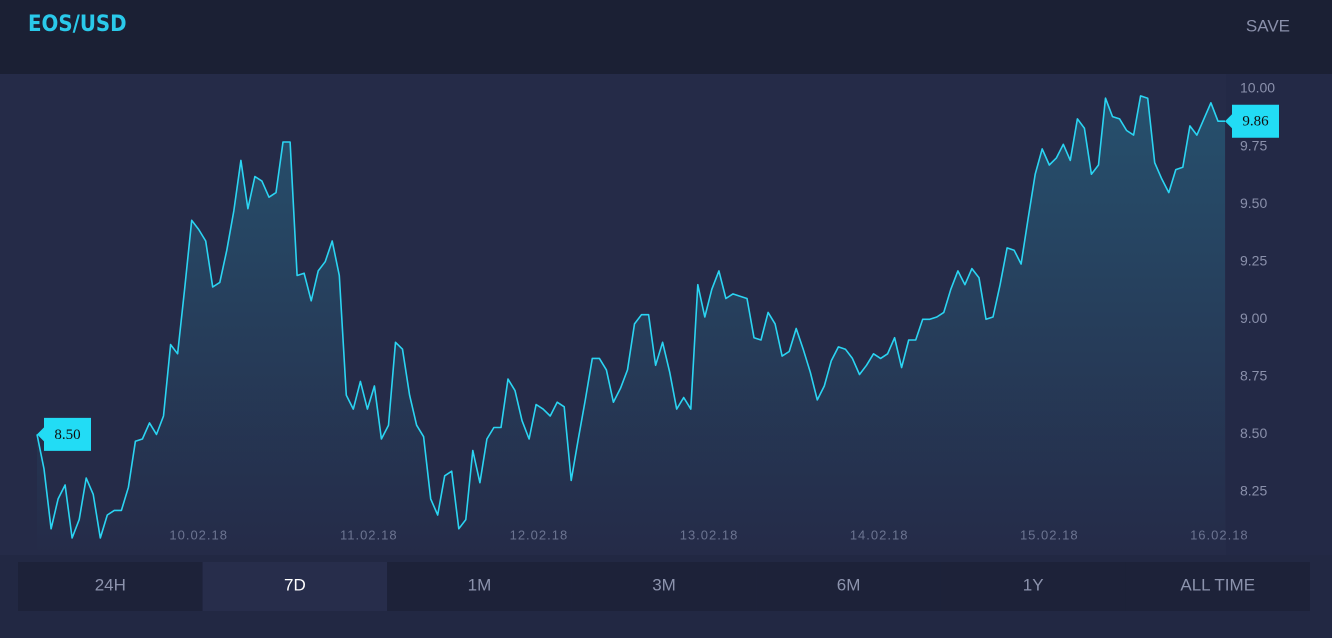 This screenshot has width=1332, height=638. I want to click on save-button: SAVE, so click(1268, 25).